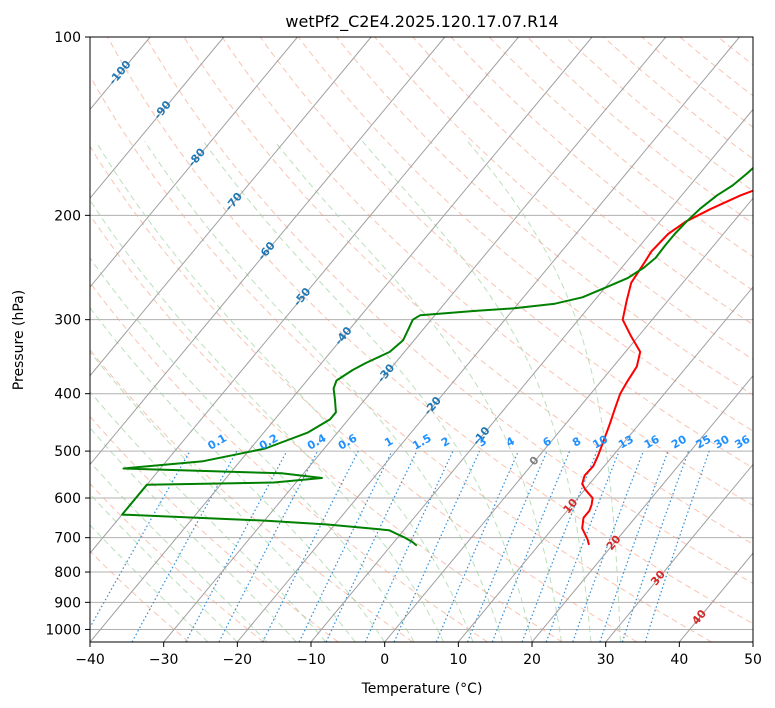  What do you see at coordinates (19, 340) in the screenshot?
I see `y-axis-label: Pressure (hPa)` at bounding box center [19, 340].